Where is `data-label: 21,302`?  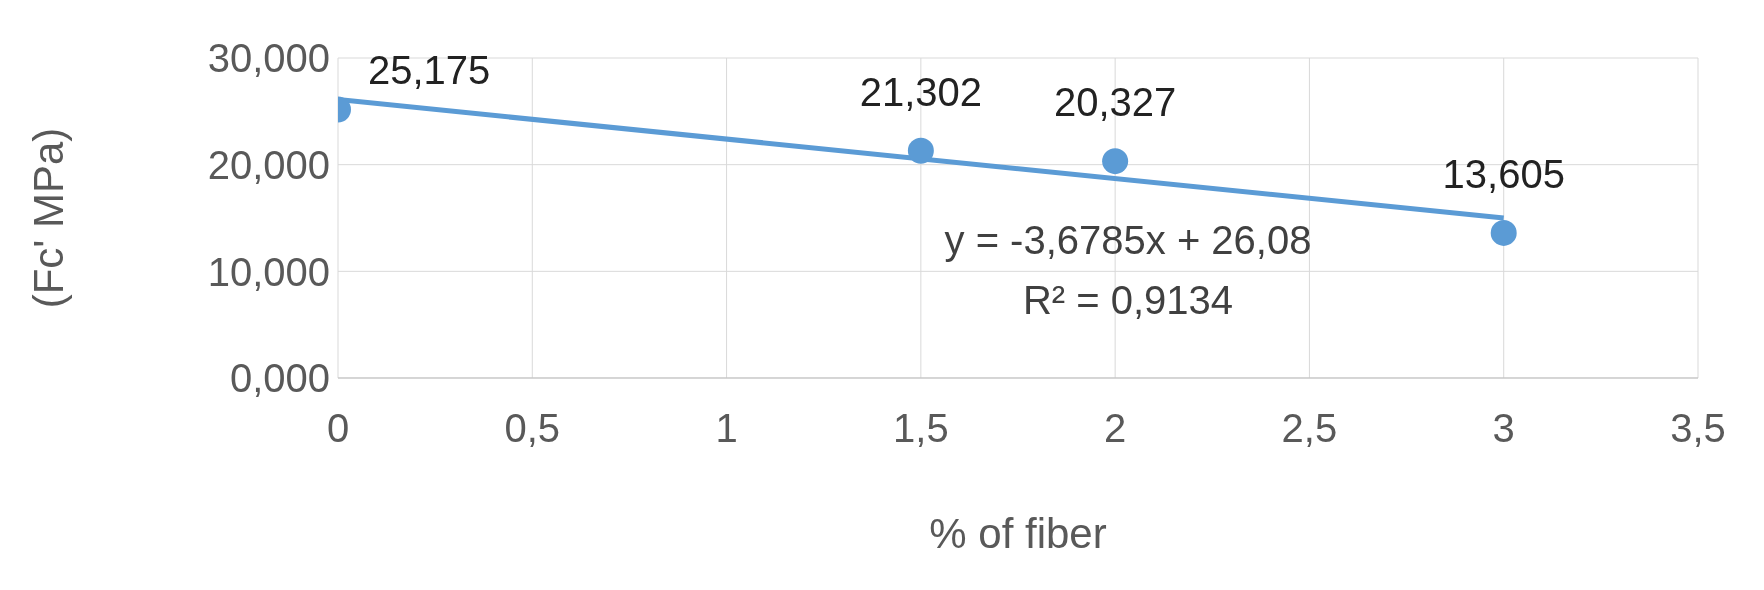 data-label: 21,302 is located at coordinates (921, 91).